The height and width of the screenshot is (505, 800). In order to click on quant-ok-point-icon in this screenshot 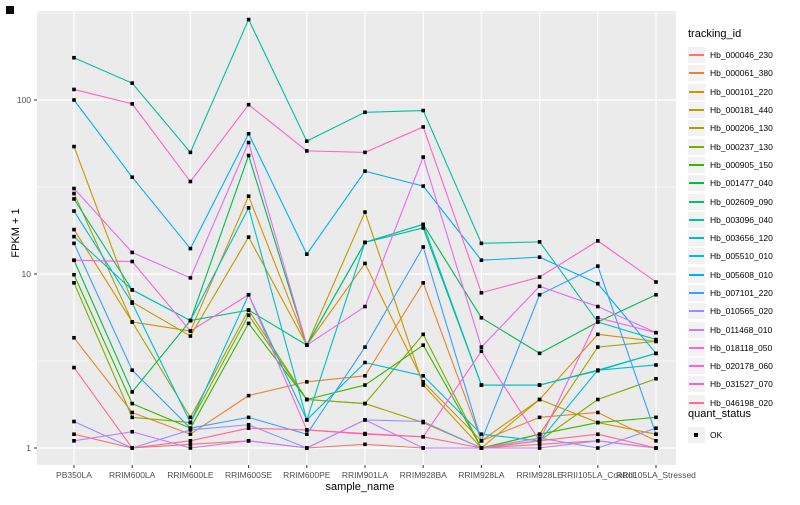, I will do `click(696, 435)`.